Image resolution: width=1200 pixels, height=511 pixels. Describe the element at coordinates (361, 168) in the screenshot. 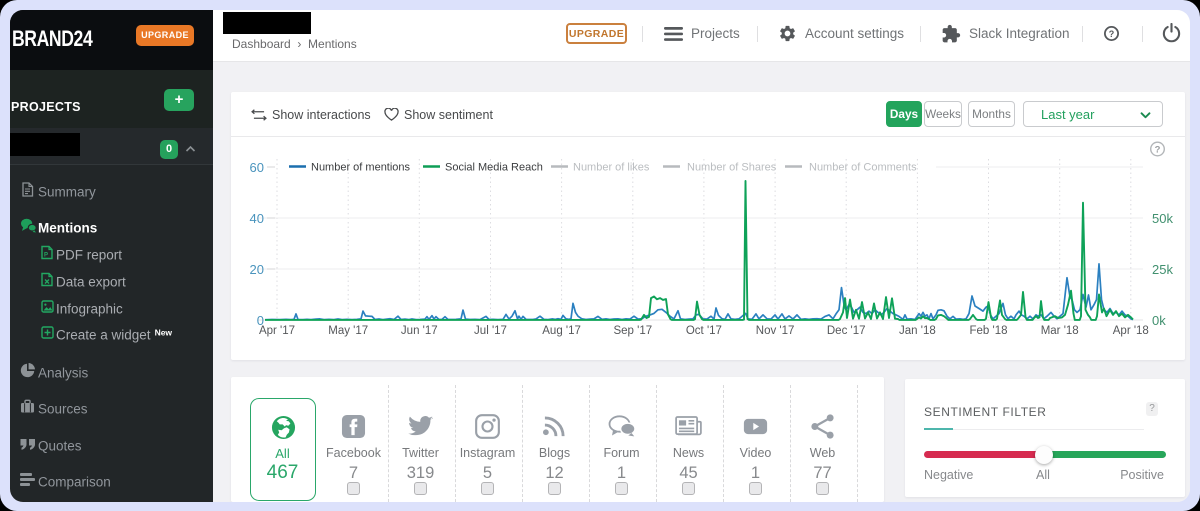

I see `svg-text: Number of mentions` at that location.